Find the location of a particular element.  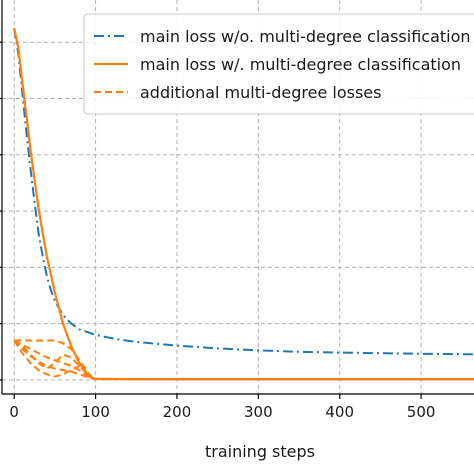

x-tick-label: 400 is located at coordinates (339, 412).